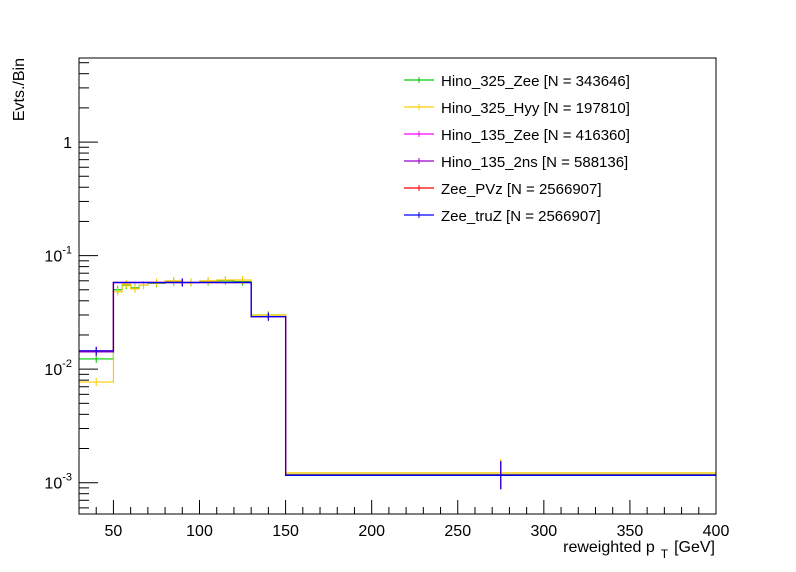 This screenshot has width=796, height=572. I want to click on y-tick-label: 10⁻¹, so click(58, 255).